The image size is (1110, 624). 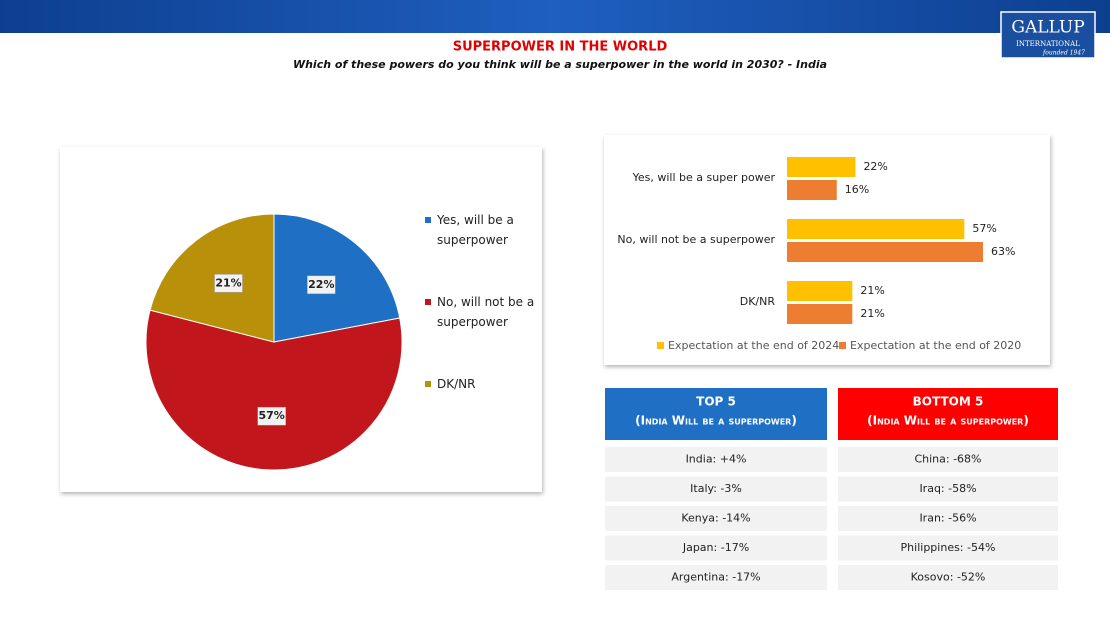 I want to click on table-cell: India: +4%, so click(x=716, y=459).